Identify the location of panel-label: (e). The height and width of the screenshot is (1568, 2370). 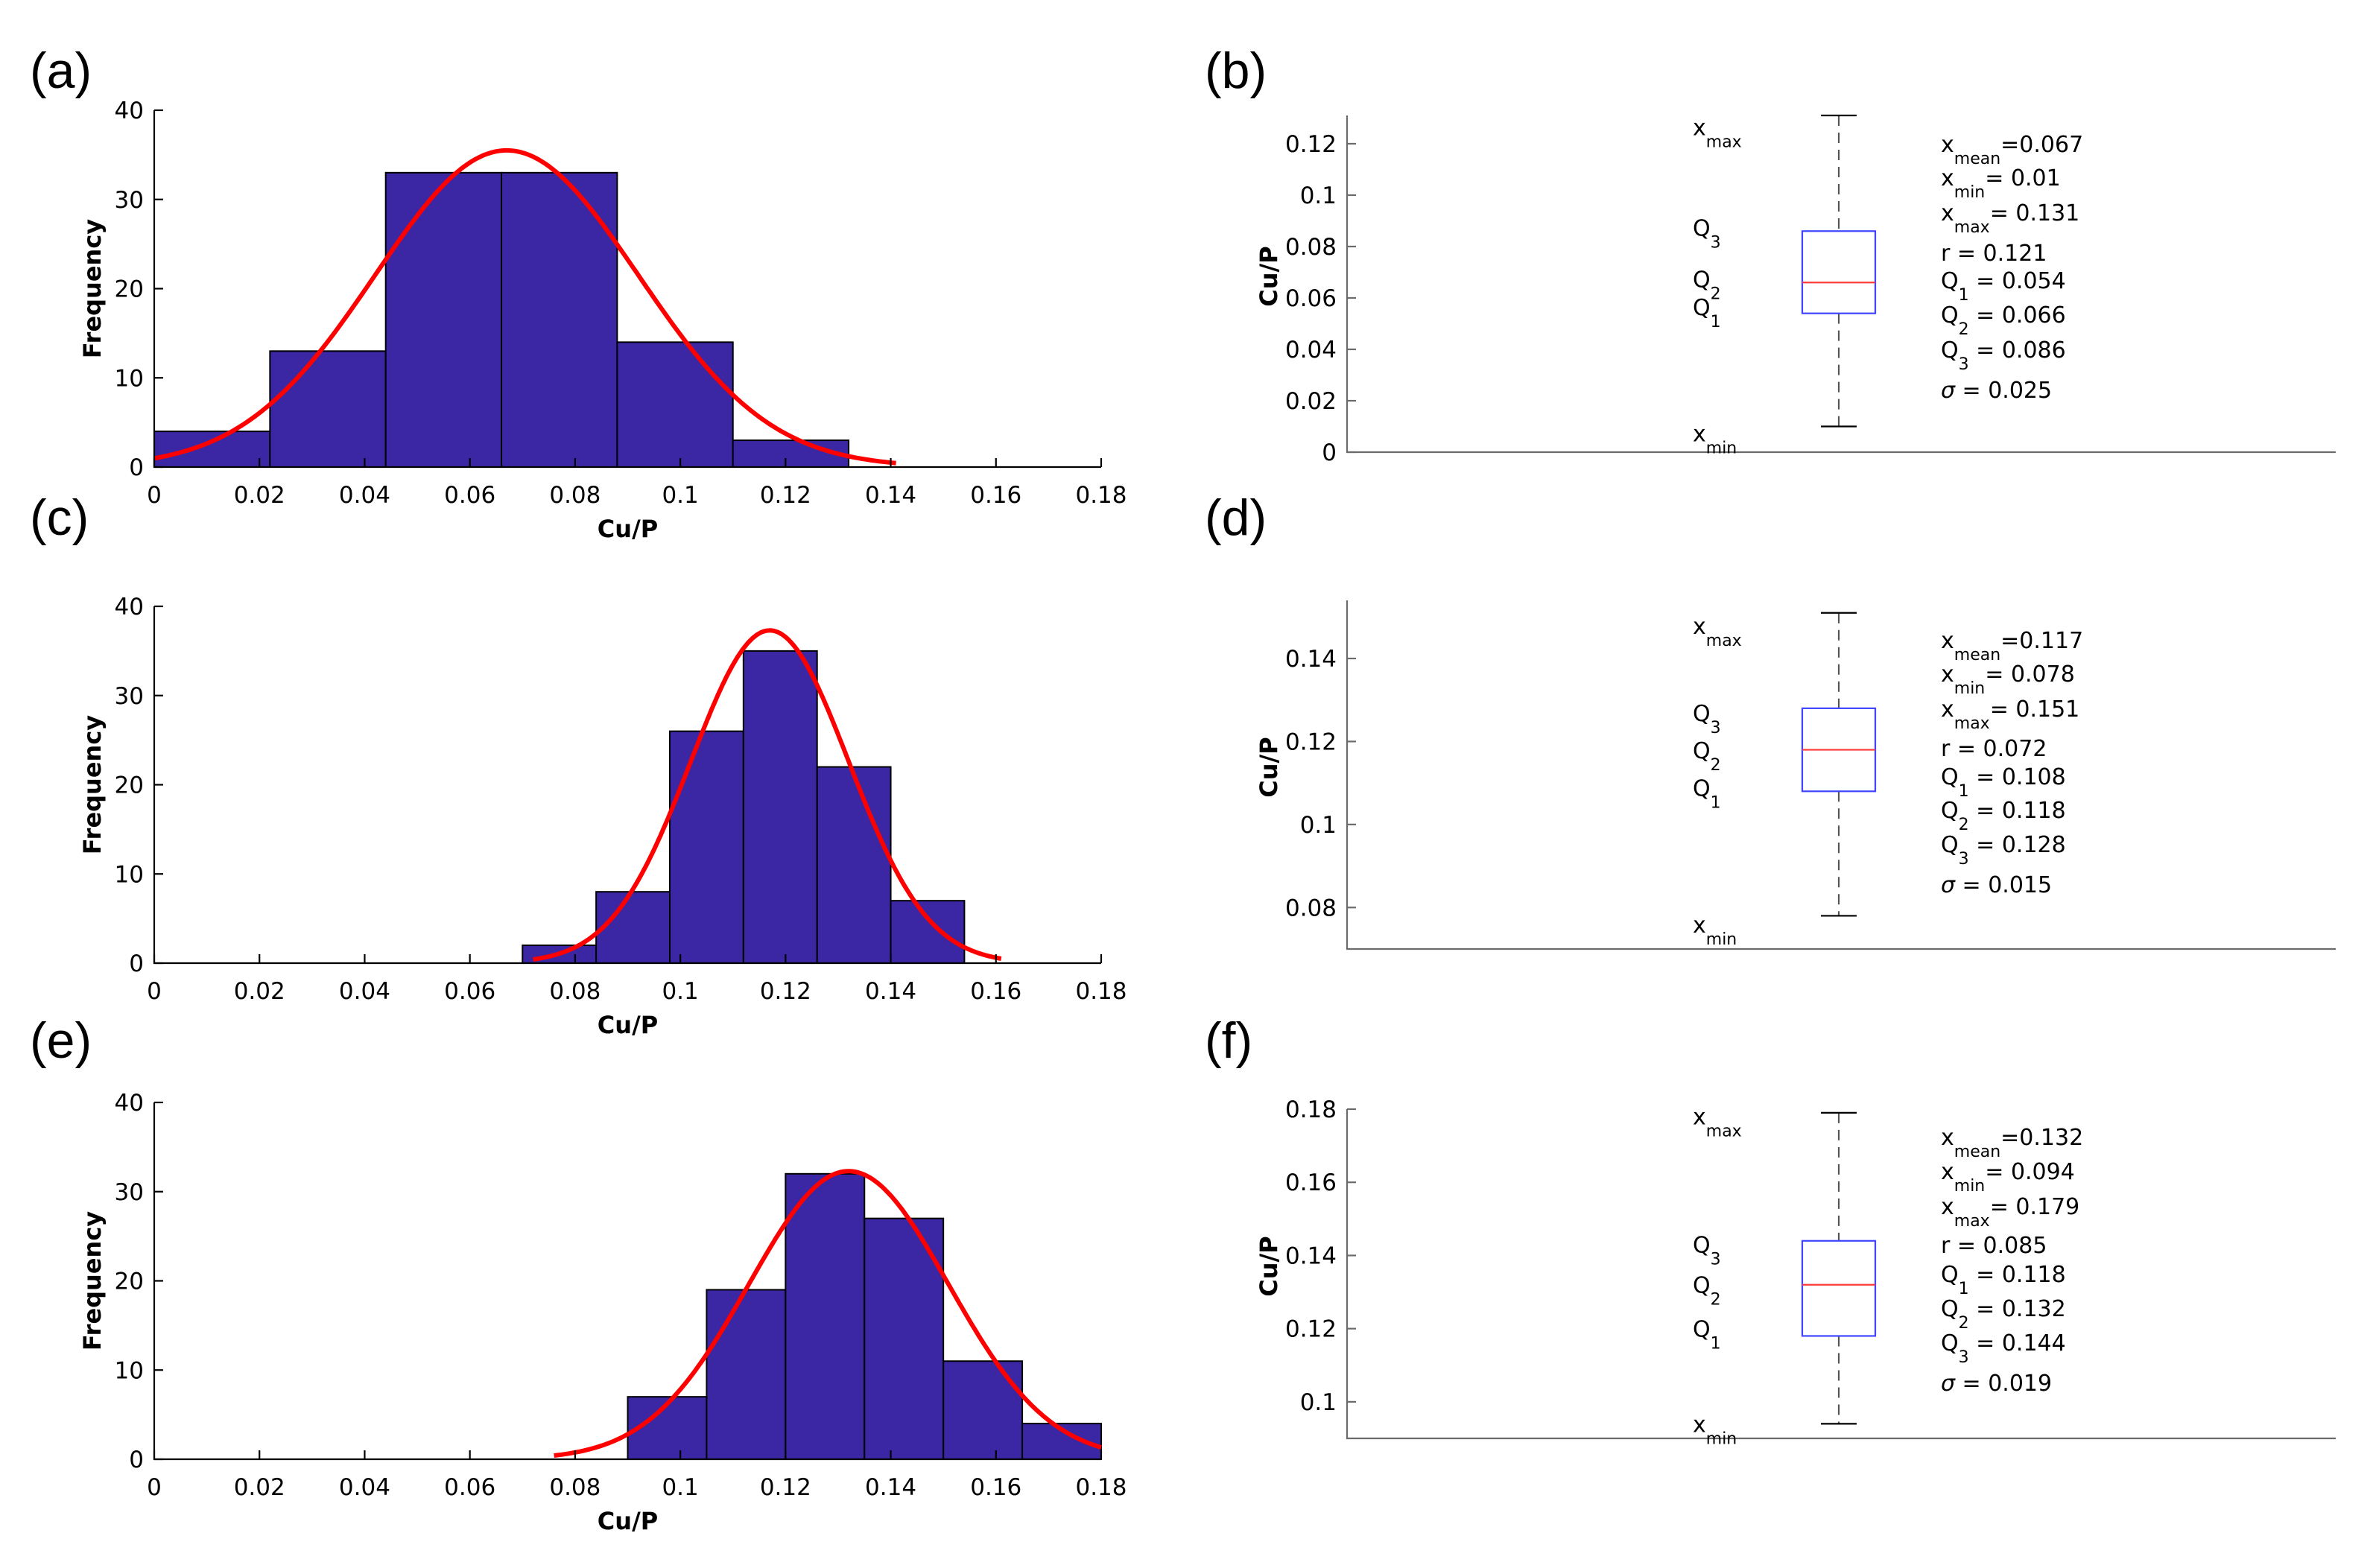
(61, 1041).